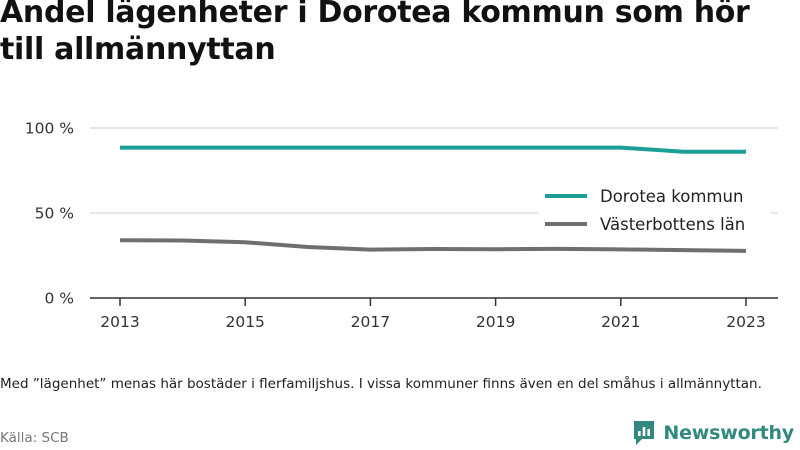 The width and height of the screenshot is (800, 450). I want to click on legend-label: Västerbottens län, so click(672, 224).